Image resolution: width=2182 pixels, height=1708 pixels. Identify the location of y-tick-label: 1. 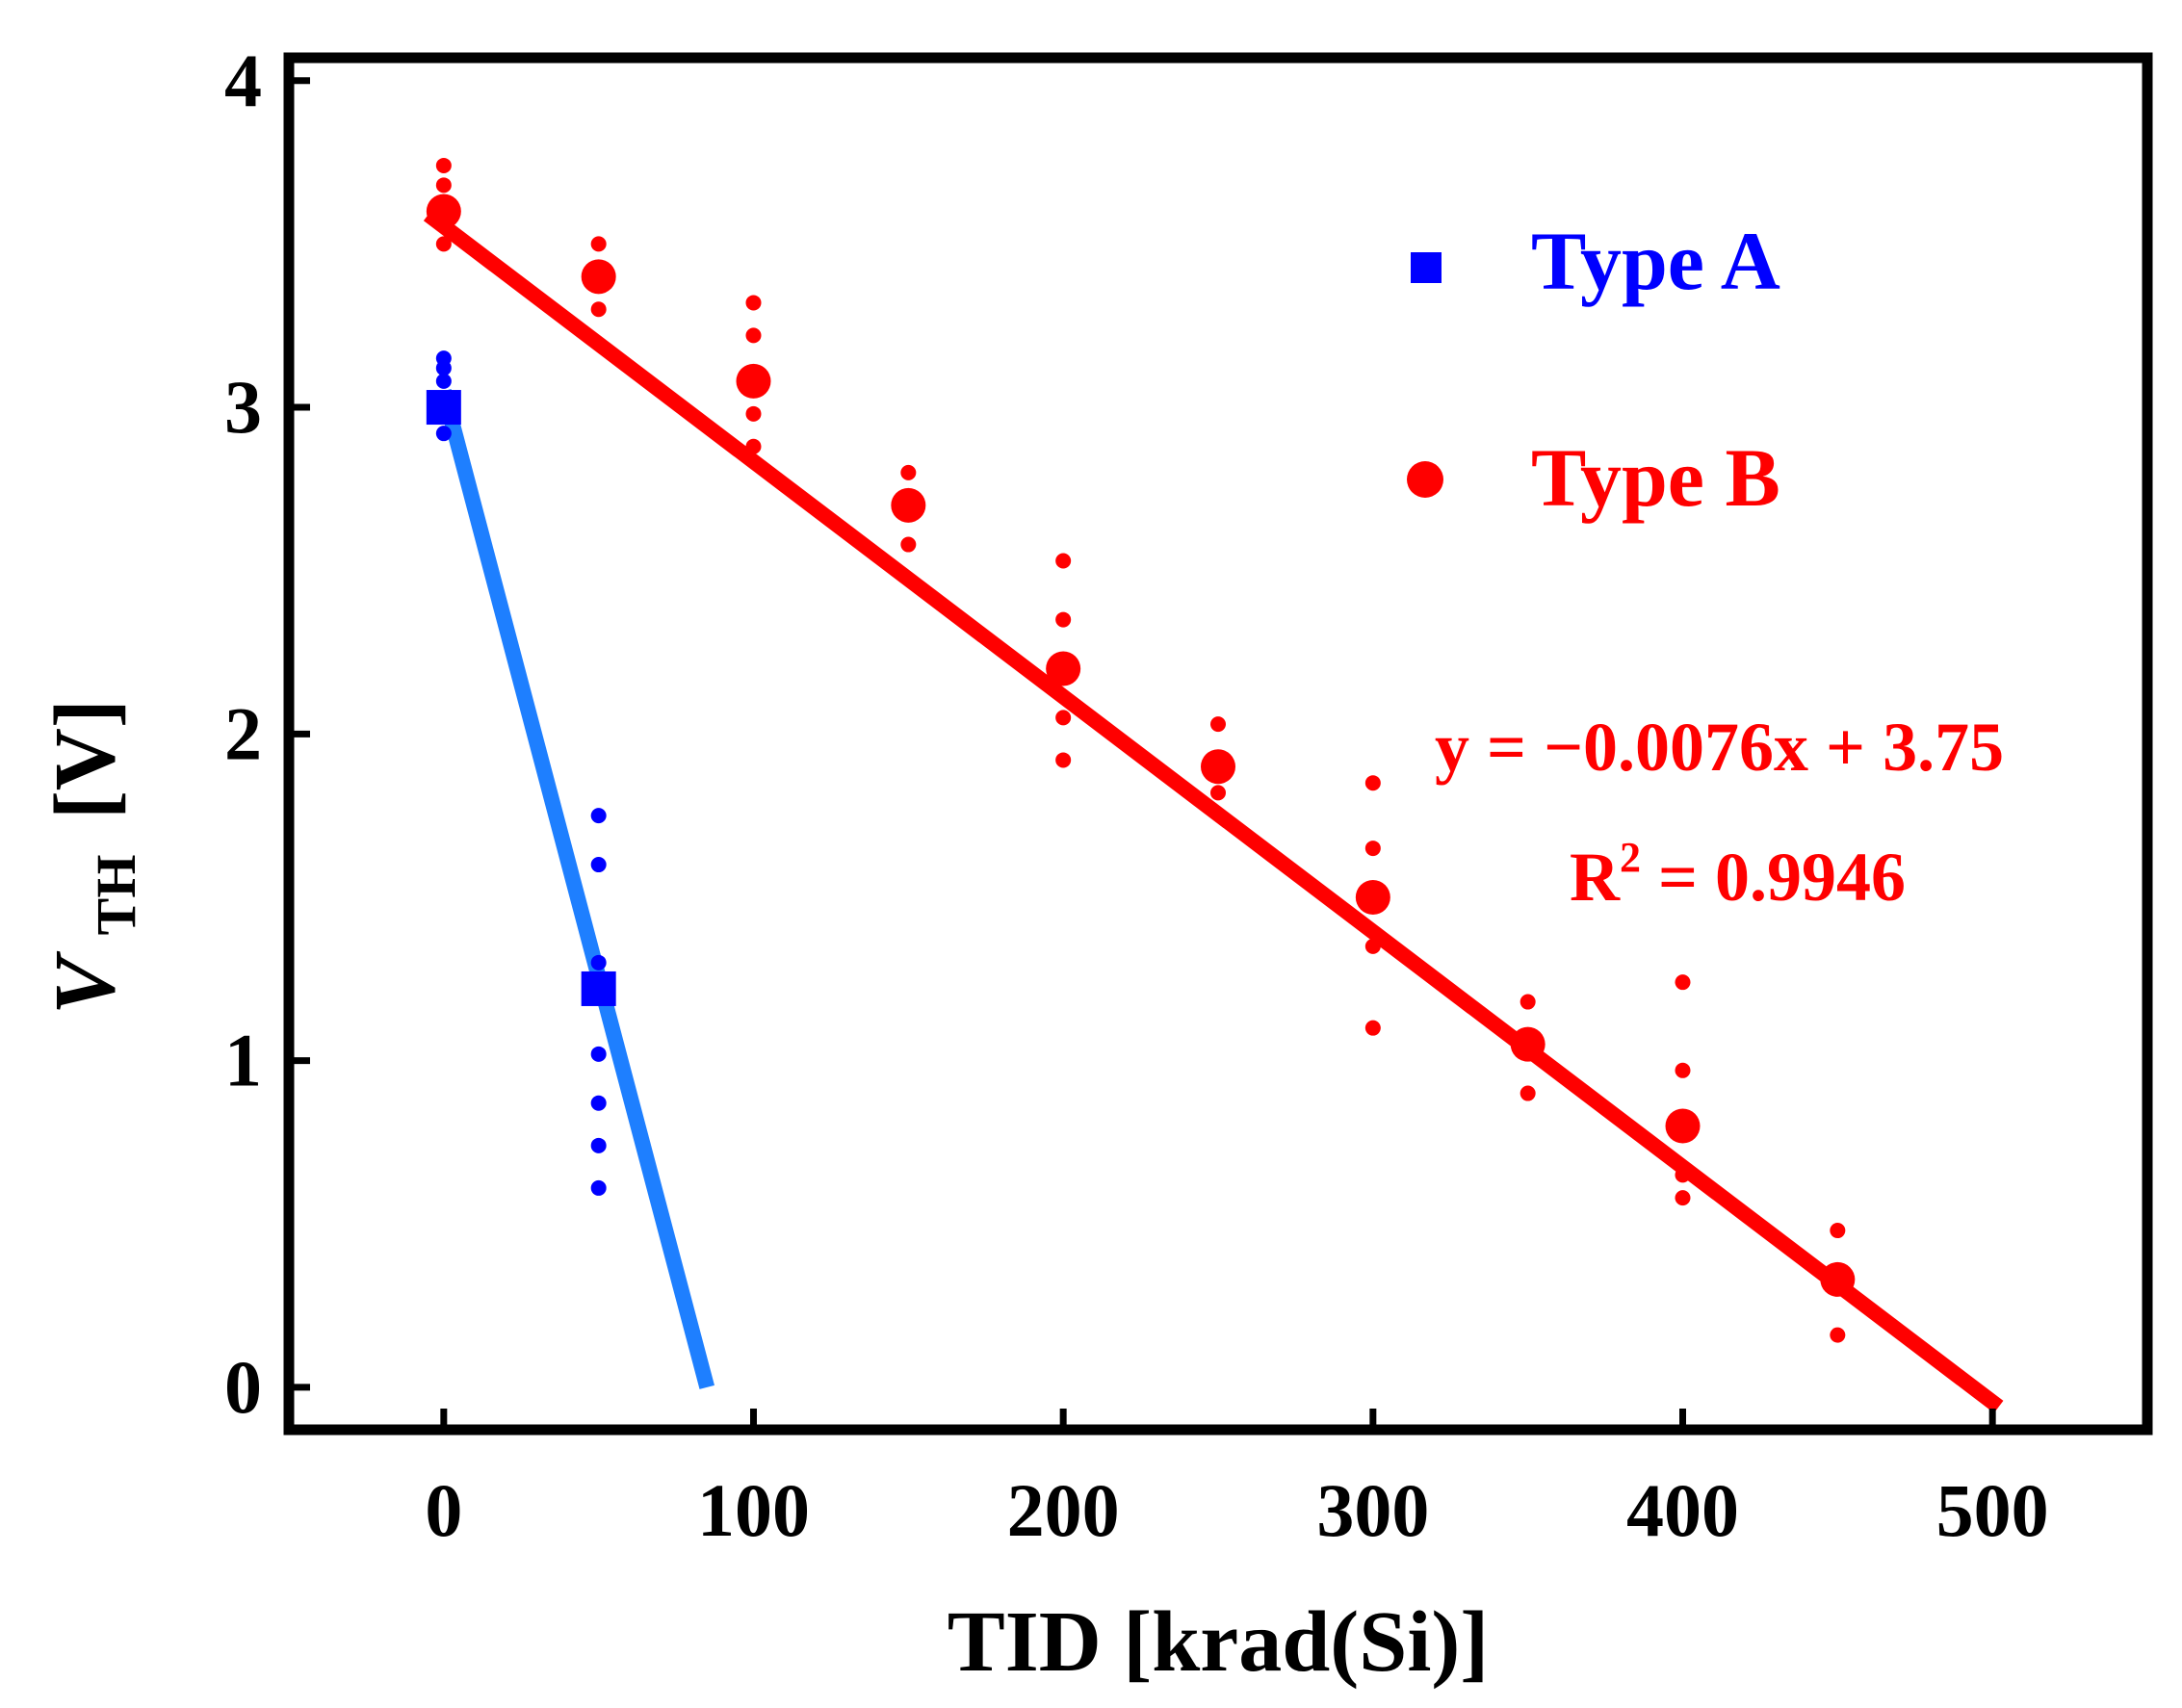
(243, 1060).